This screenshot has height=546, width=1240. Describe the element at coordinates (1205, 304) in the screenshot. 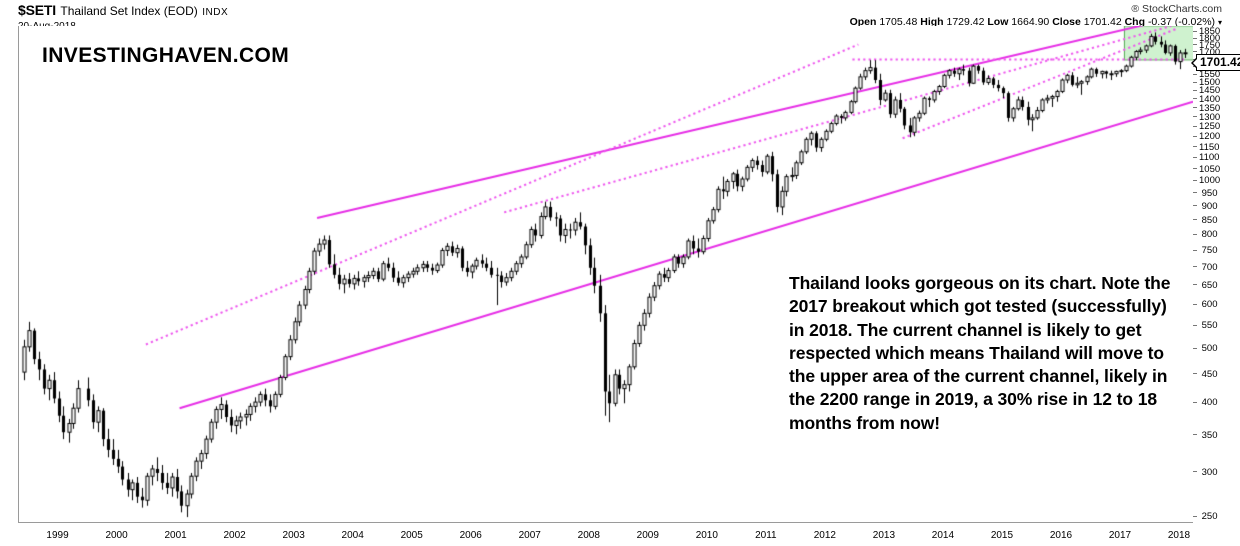

I see `y-axis-tick: 600` at that location.